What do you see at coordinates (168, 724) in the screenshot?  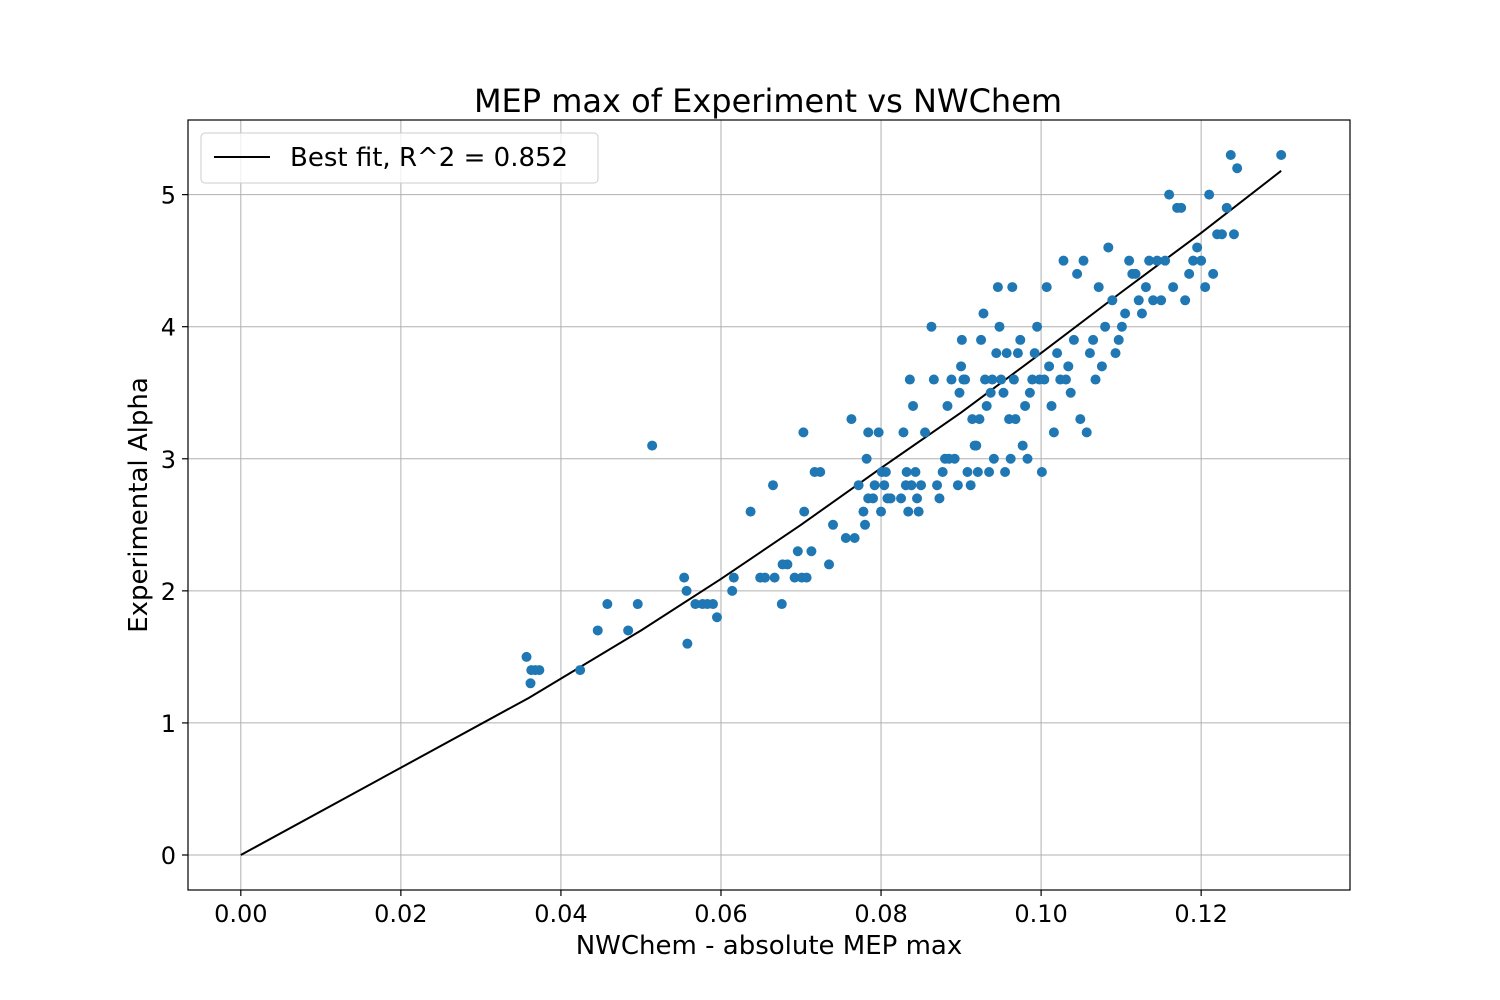 I see `y-tick-label: 1` at bounding box center [168, 724].